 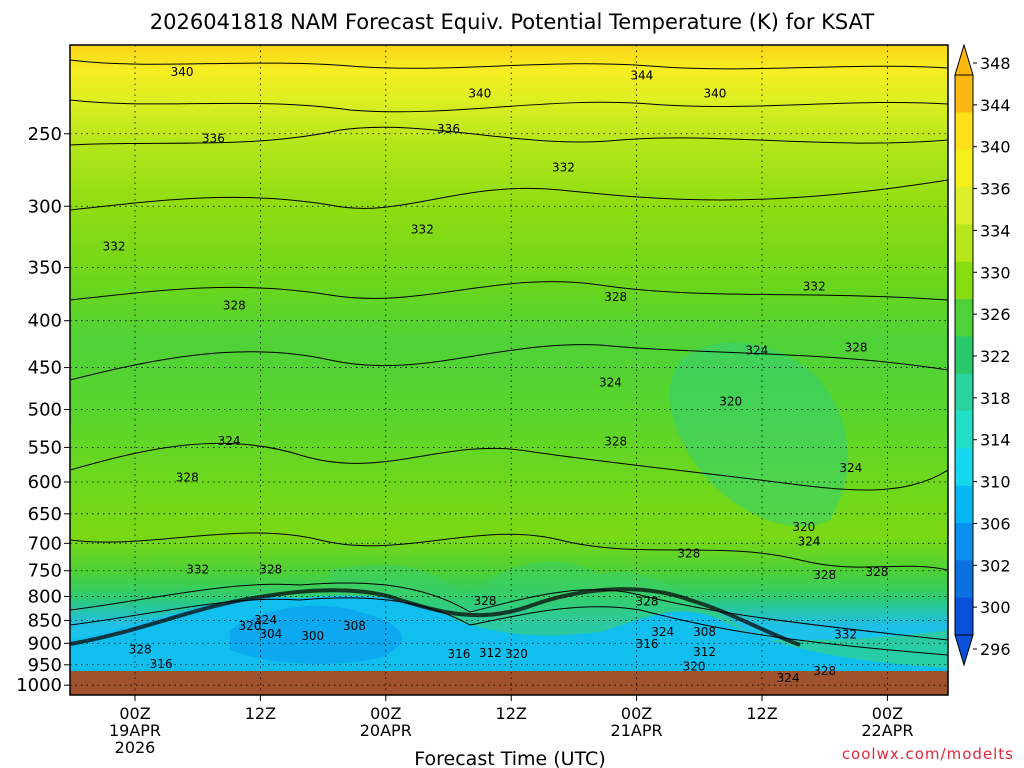 What do you see at coordinates (45, 643) in the screenshot?
I see `y-tick-label: 900` at bounding box center [45, 643].